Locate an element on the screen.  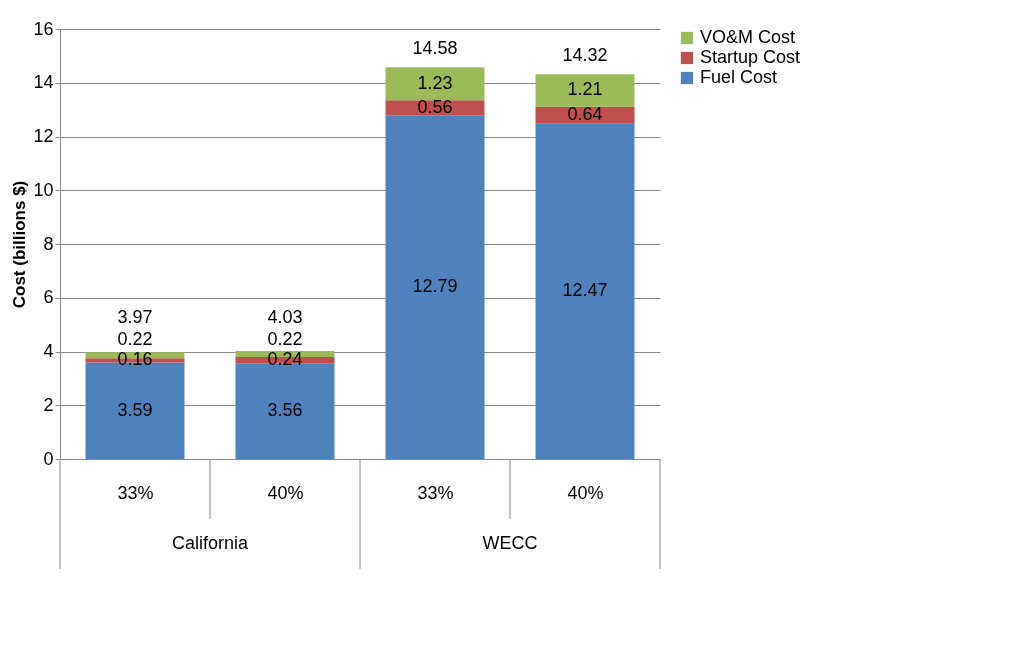
total-label: 3.97 is located at coordinates (135, 317).